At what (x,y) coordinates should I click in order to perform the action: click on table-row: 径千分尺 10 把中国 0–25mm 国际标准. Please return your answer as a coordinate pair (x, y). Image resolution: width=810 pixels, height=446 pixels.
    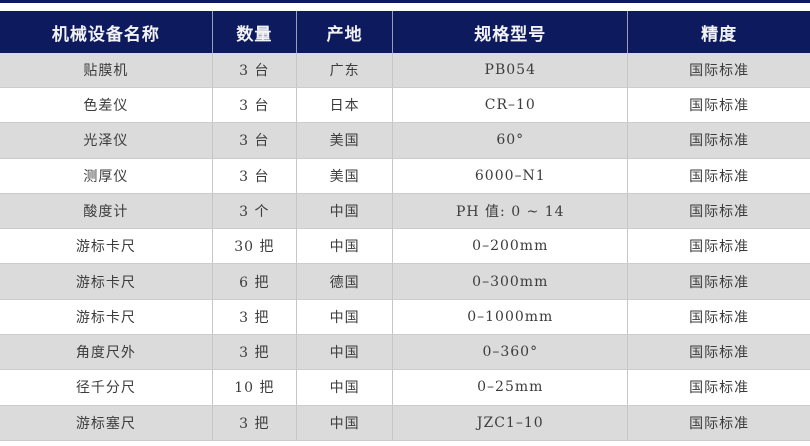
    Looking at the image, I should click on (405, 387).